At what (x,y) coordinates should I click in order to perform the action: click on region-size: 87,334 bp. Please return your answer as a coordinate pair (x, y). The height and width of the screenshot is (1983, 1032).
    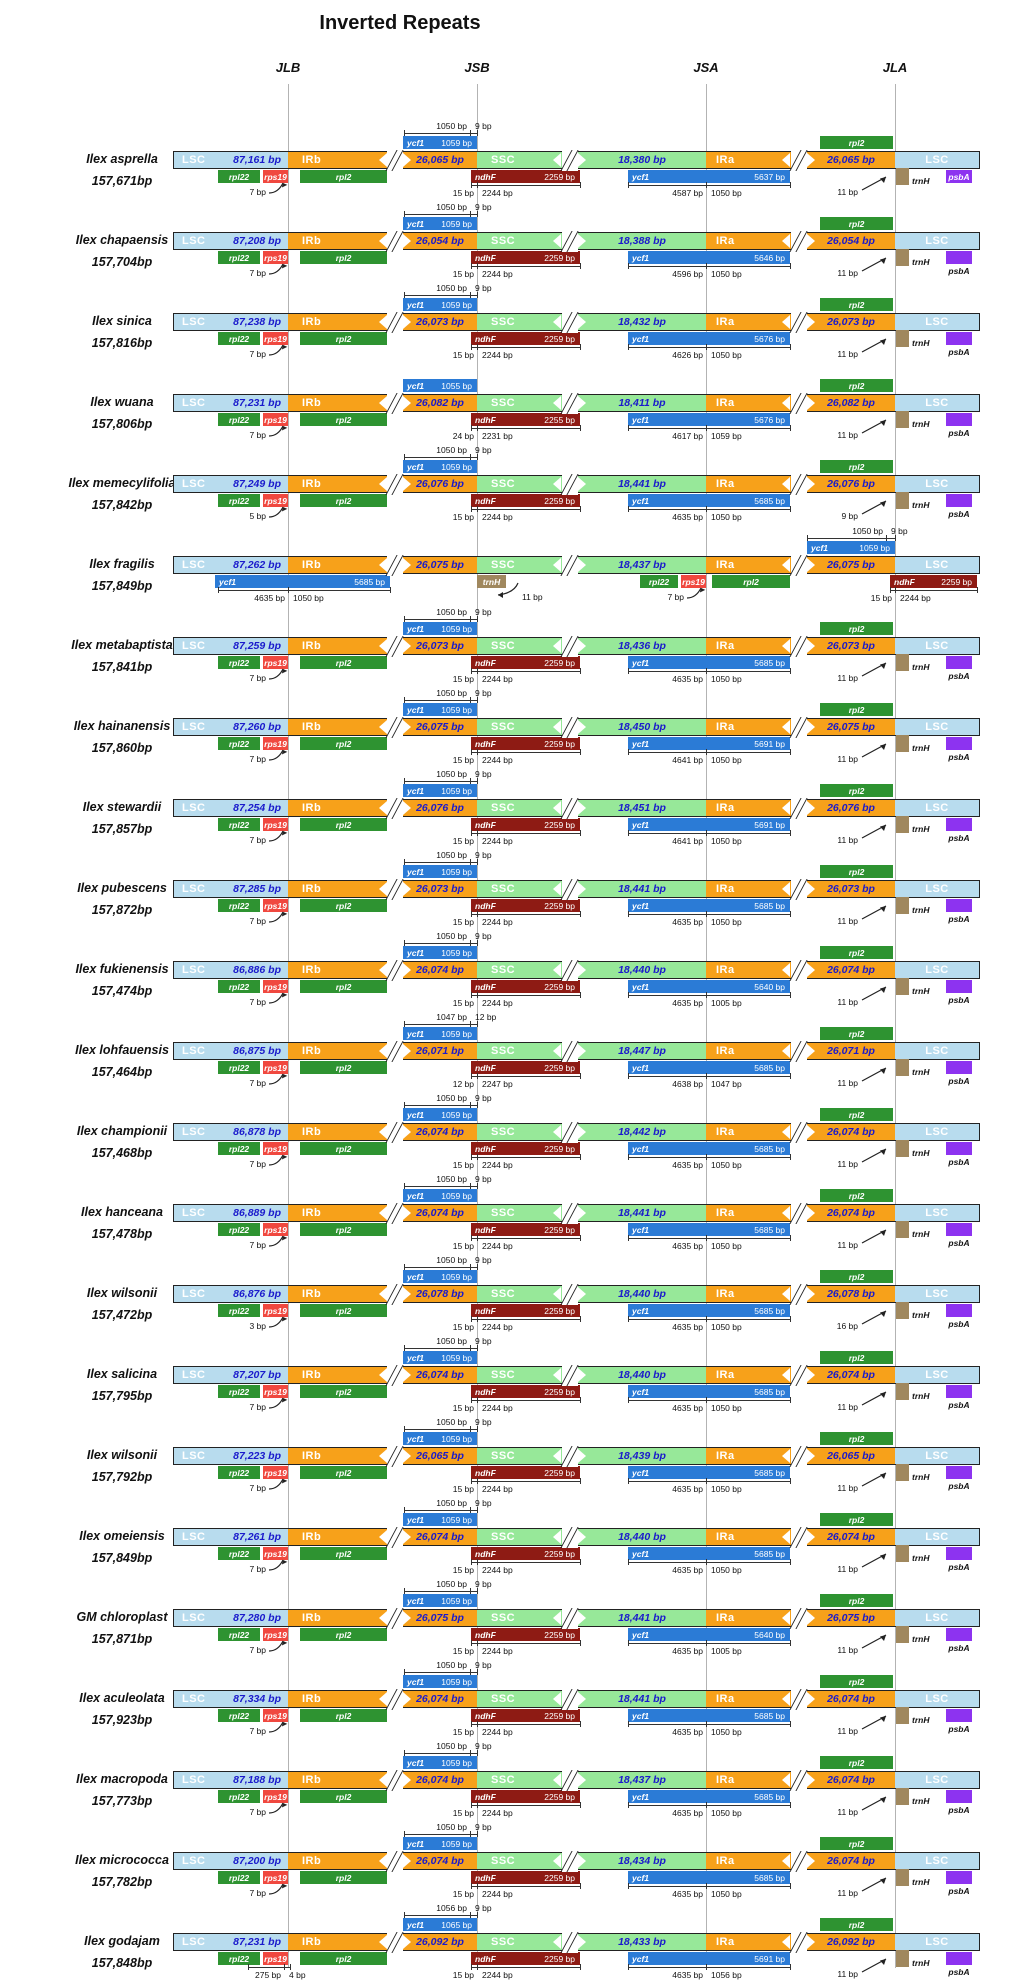
    Looking at the image, I should click on (257, 1699).